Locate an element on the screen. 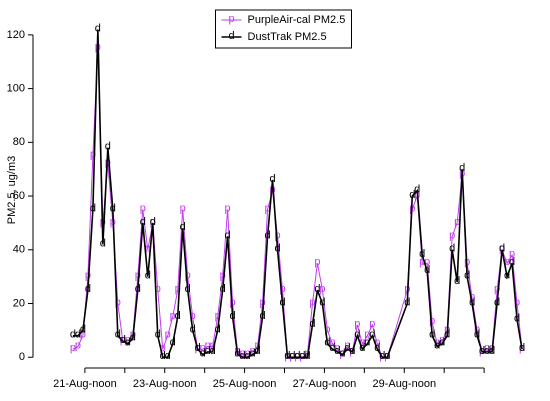  legend-label: DustTrak PM2.5 is located at coordinates (287, 37).